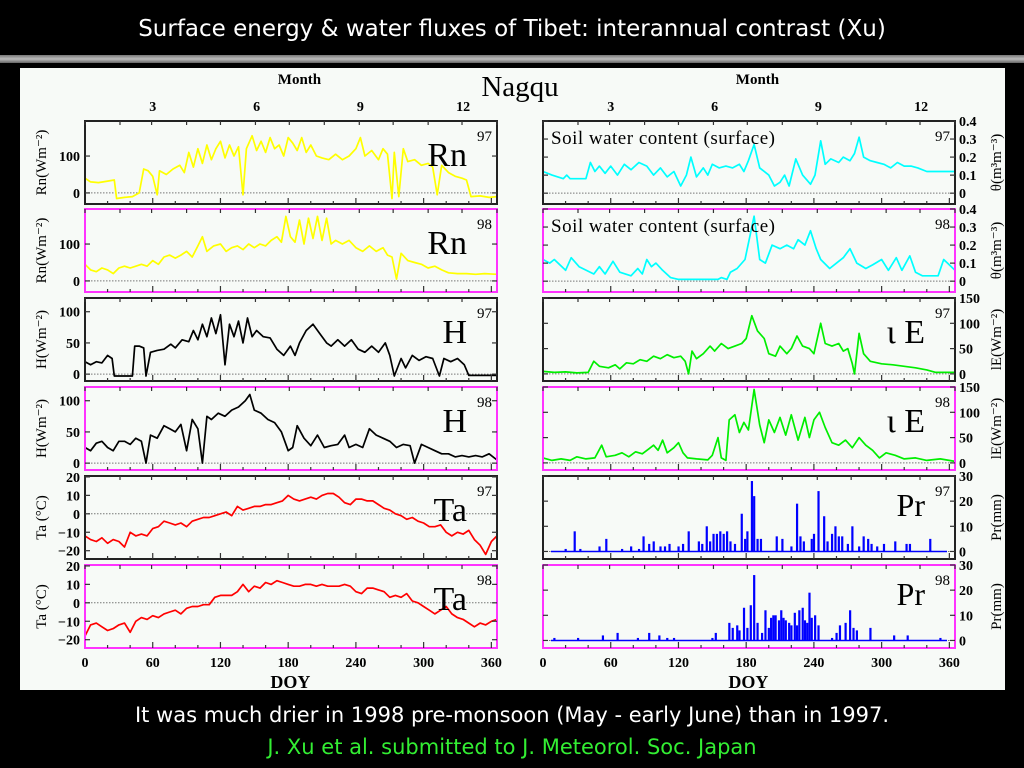  What do you see at coordinates (997, 606) in the screenshot?
I see `y-axis-title: Pr(mm)` at bounding box center [997, 606].